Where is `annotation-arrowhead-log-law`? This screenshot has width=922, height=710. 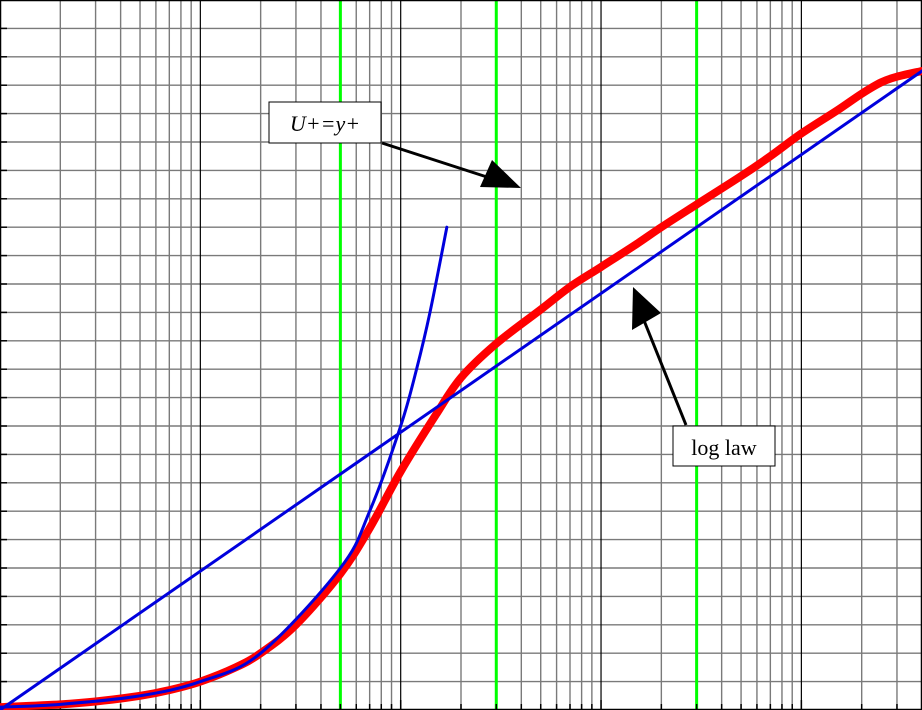 annotation-arrowhead-log-law is located at coordinates (646, 308).